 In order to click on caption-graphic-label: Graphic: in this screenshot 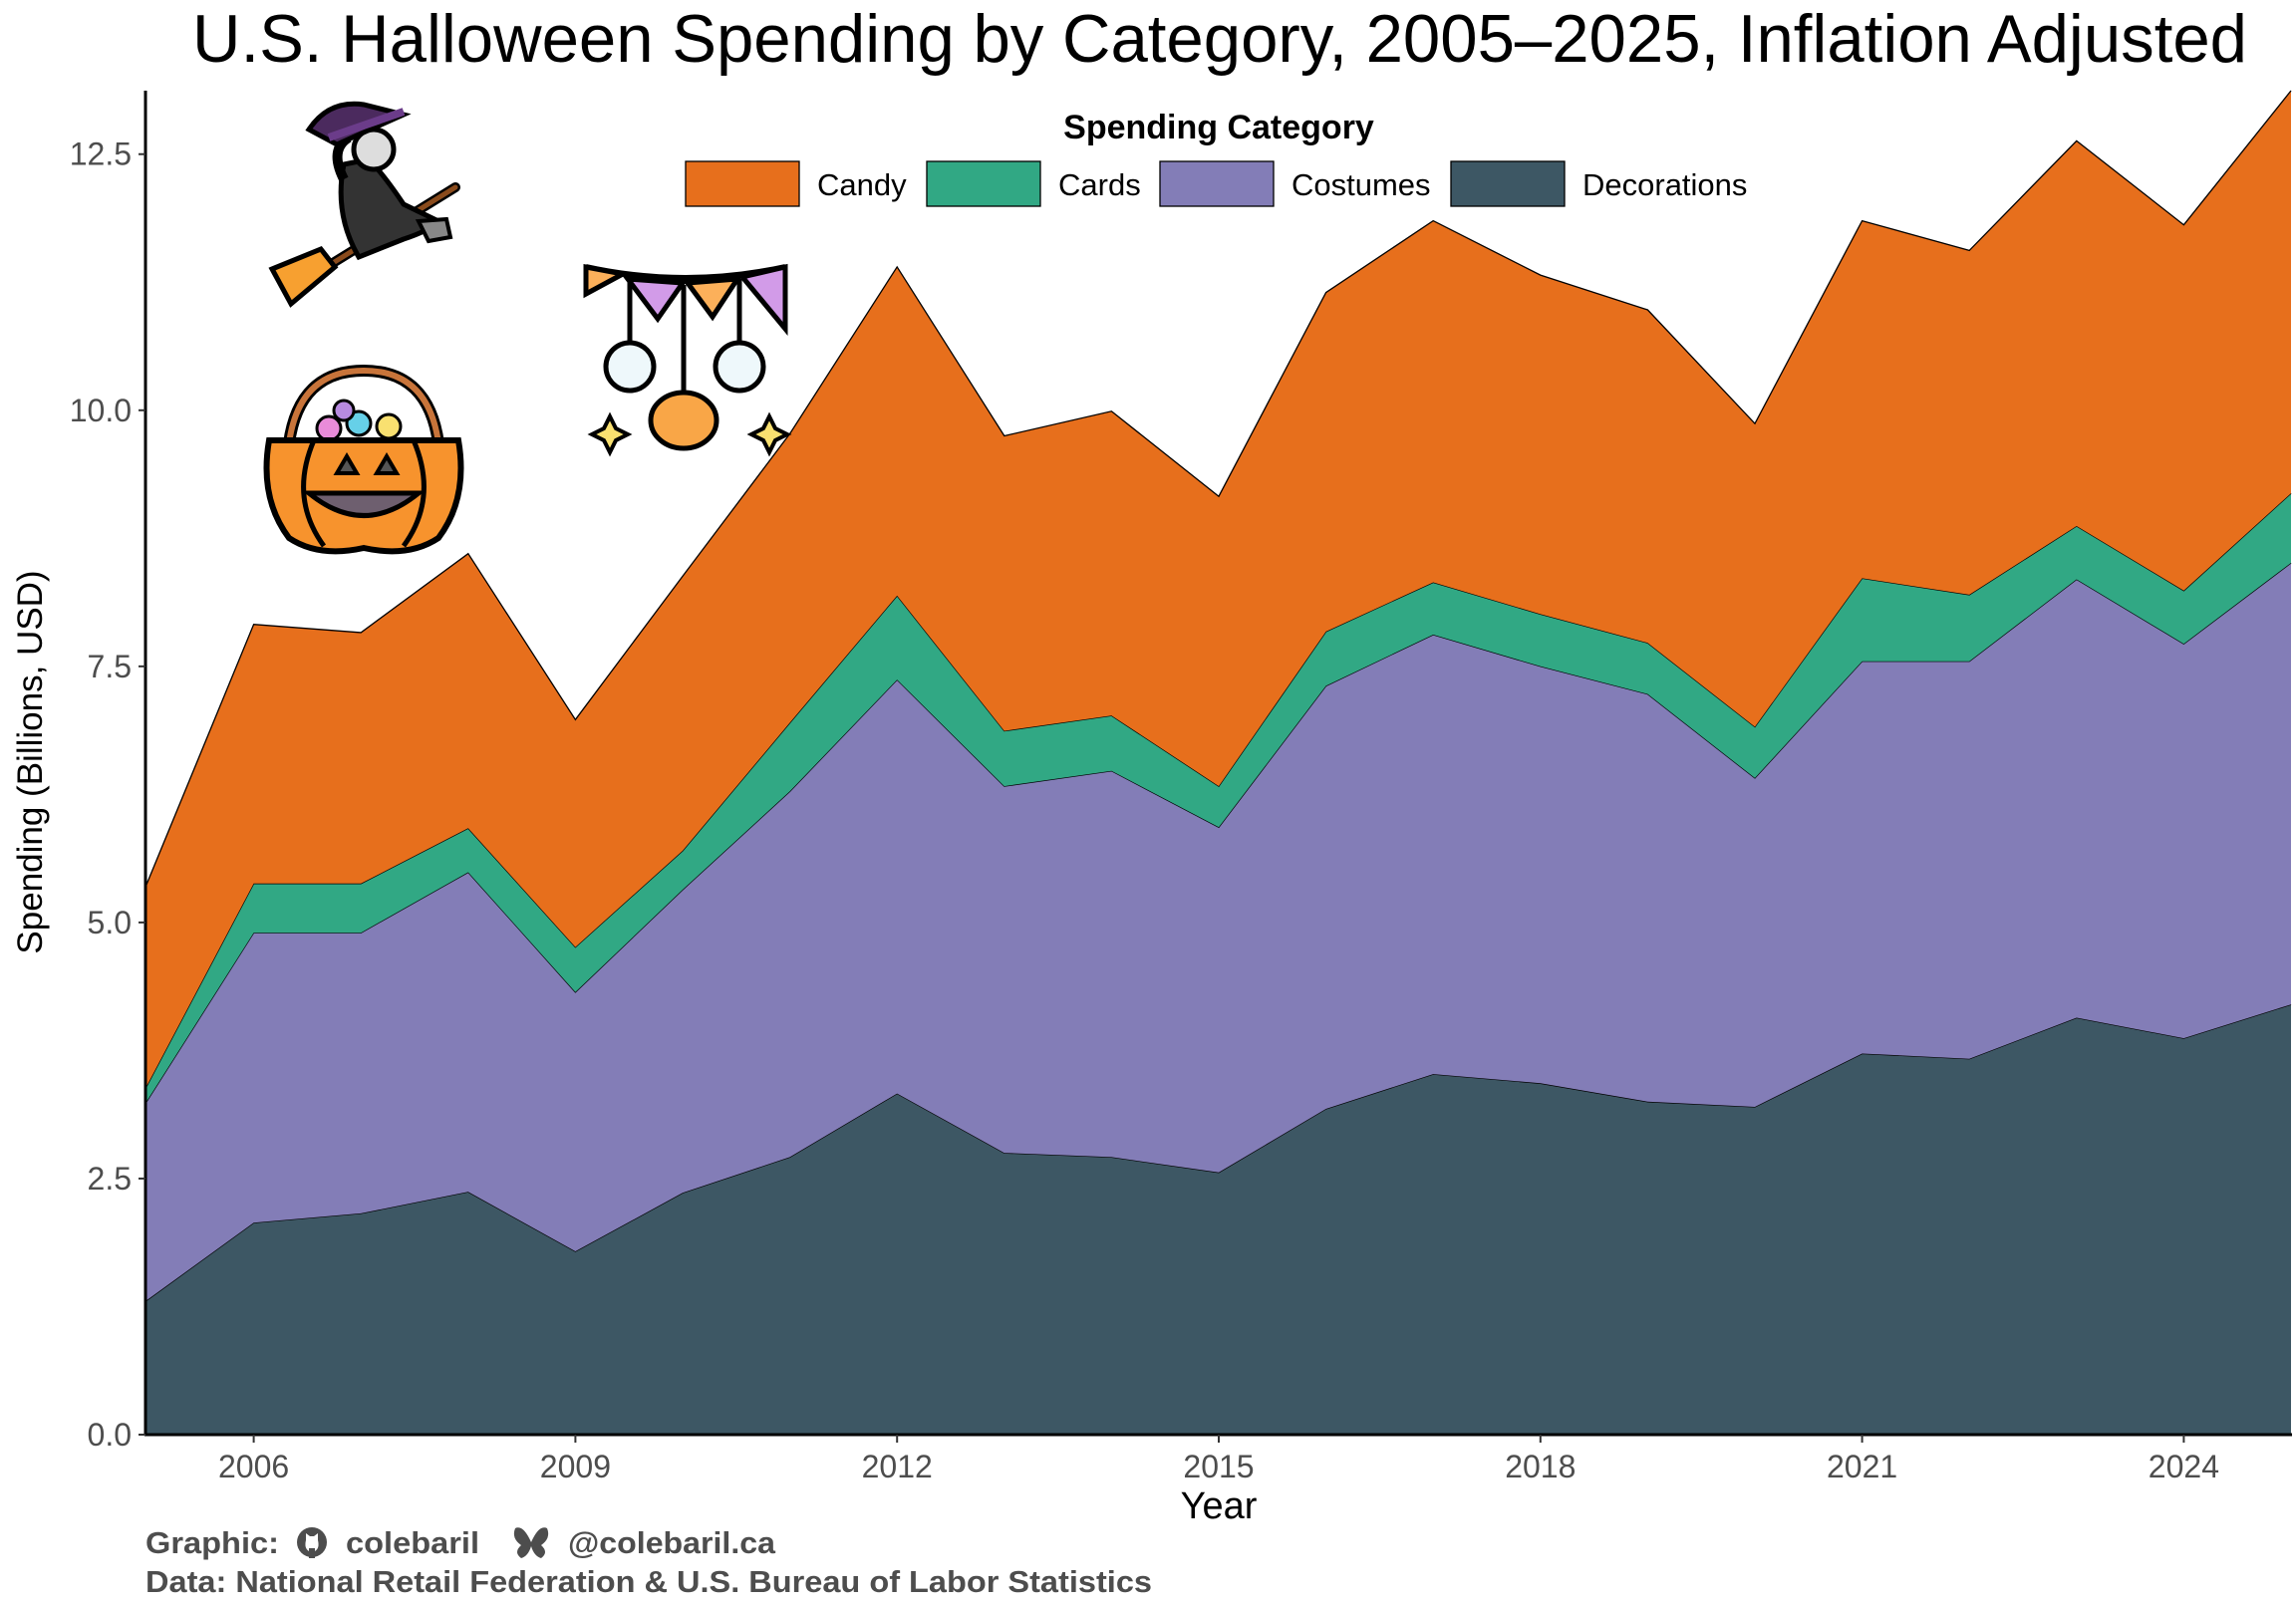, I will do `click(212, 1543)`.